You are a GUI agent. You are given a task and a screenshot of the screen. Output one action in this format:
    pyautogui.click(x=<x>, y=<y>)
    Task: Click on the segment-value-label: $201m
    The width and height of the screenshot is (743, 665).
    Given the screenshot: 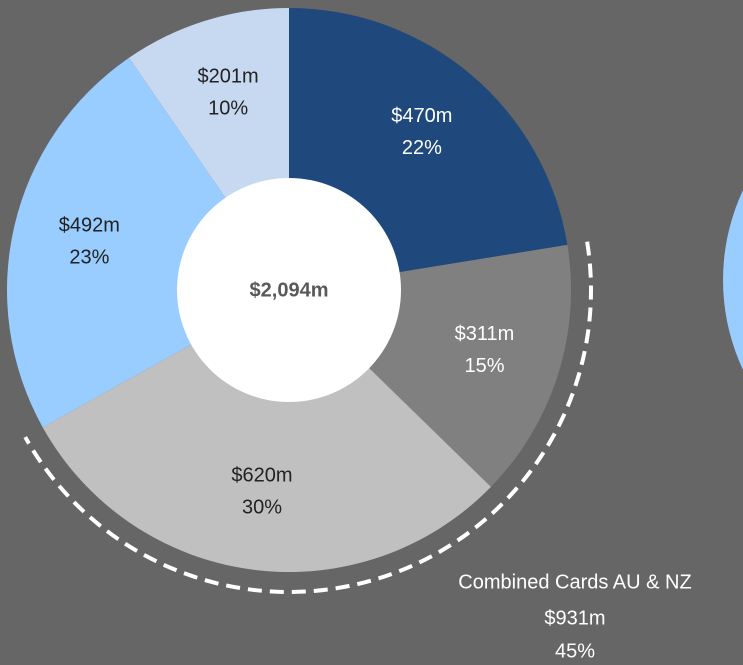 What is the action you would take?
    pyautogui.click(x=228, y=77)
    